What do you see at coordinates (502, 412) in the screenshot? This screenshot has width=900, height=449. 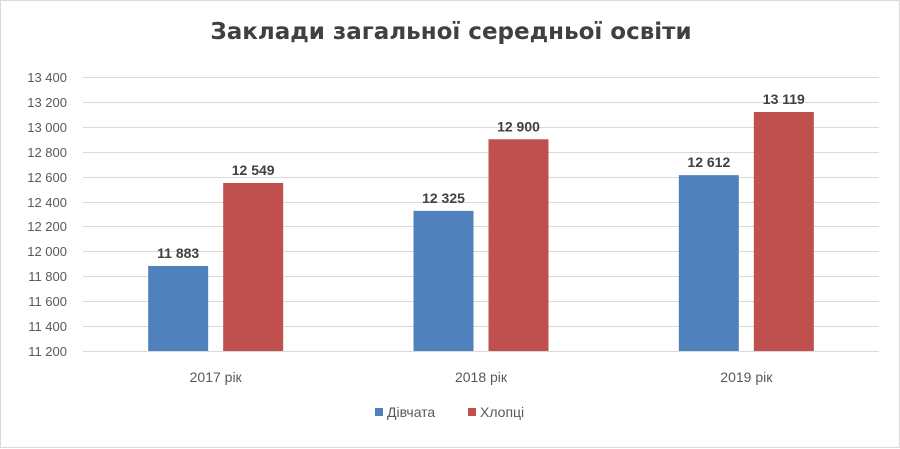 I see `legend-label: Хлопці` at bounding box center [502, 412].